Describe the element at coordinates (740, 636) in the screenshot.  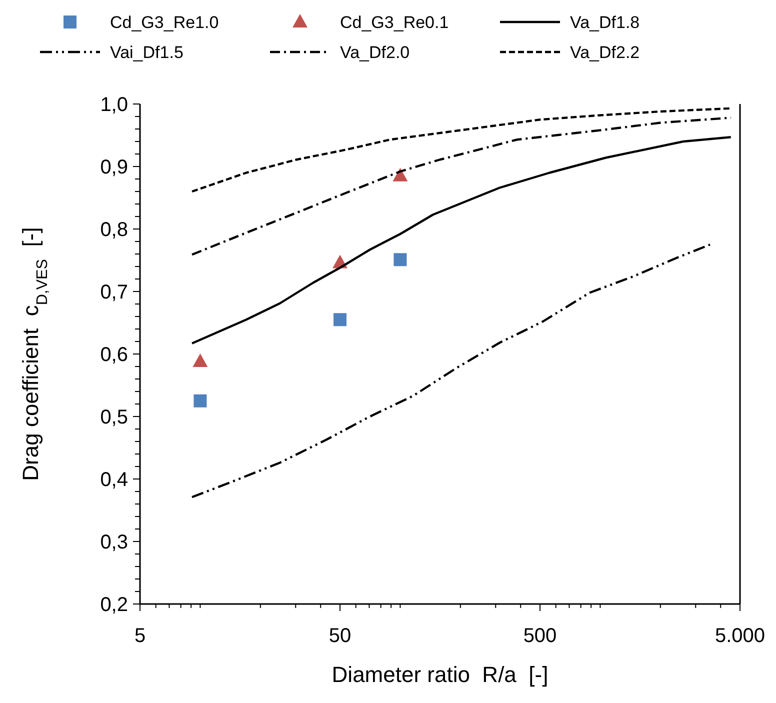
I see `x-tick-label: 5.000` at that location.